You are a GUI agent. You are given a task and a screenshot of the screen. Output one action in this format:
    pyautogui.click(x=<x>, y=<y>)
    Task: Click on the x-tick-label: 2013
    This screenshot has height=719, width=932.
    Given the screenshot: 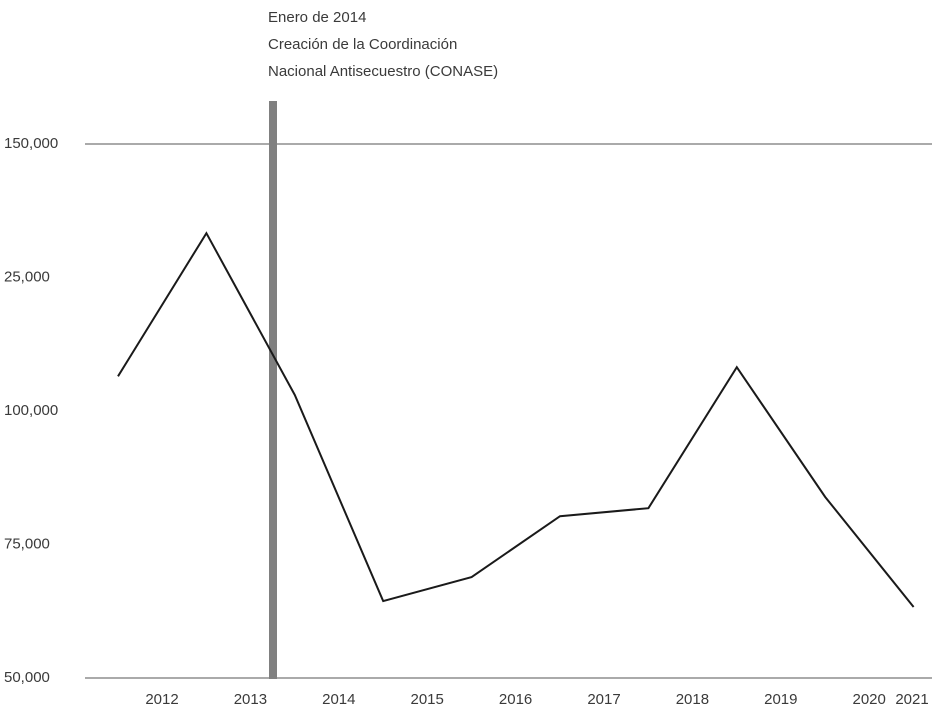 What is the action you would take?
    pyautogui.click(x=250, y=699)
    